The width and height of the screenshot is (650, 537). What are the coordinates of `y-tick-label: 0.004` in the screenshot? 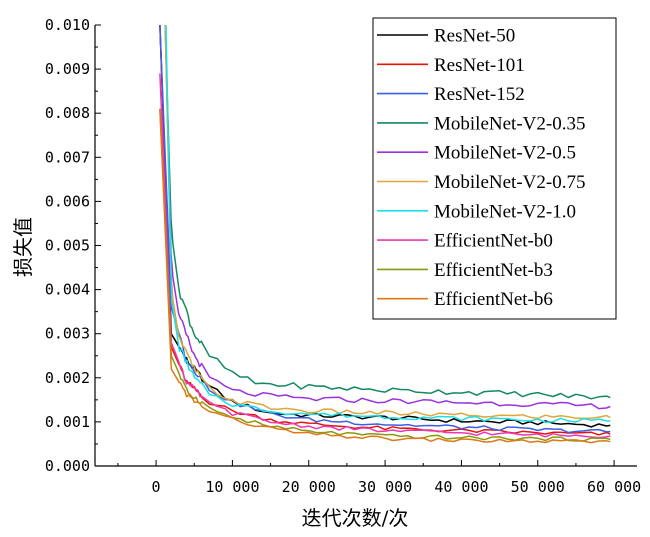 It's located at (67, 290).